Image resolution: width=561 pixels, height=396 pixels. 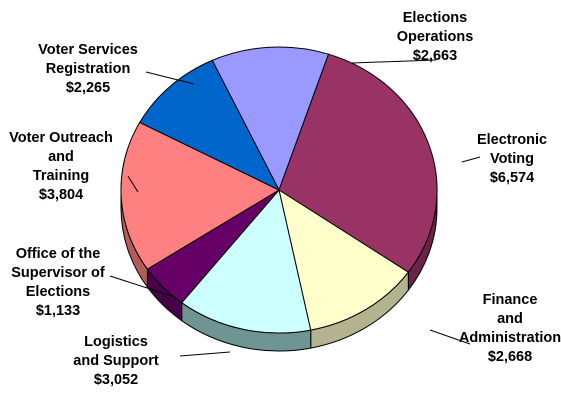 What do you see at coordinates (88, 50) in the screenshot?
I see `slice-name-6-0: Voter Services` at bounding box center [88, 50].